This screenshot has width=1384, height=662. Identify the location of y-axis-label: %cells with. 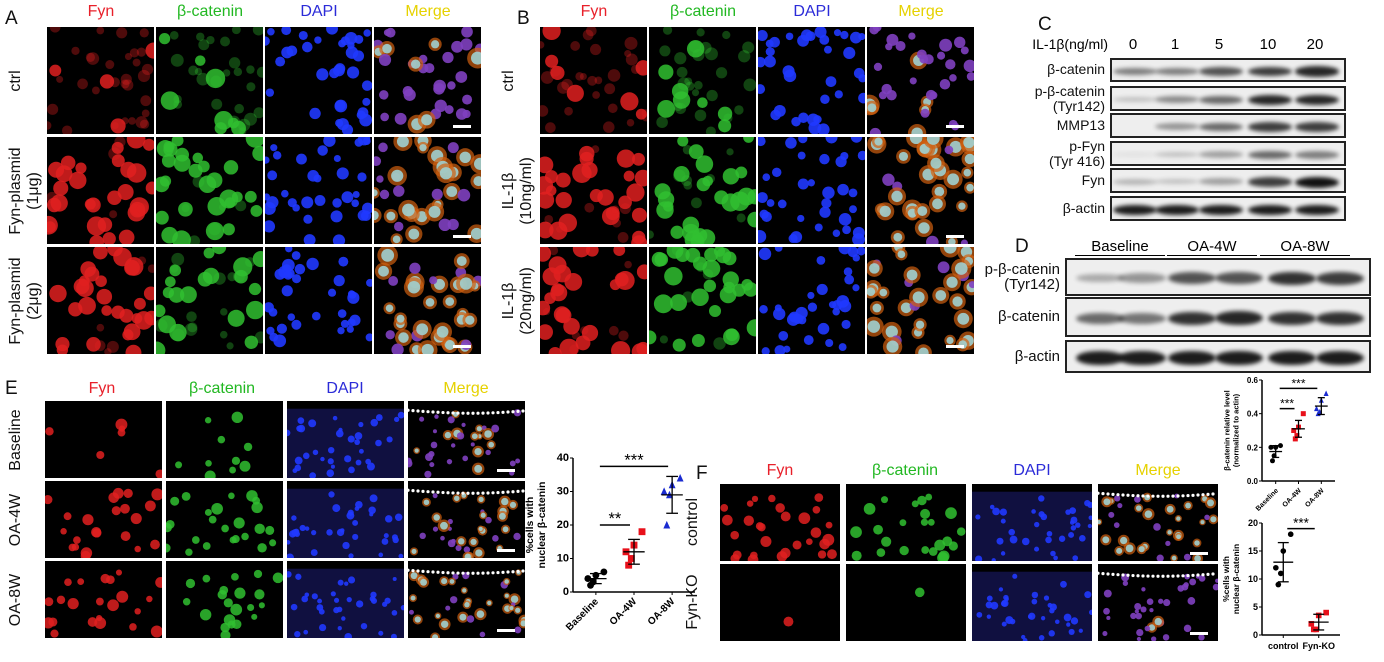
(1226, 579).